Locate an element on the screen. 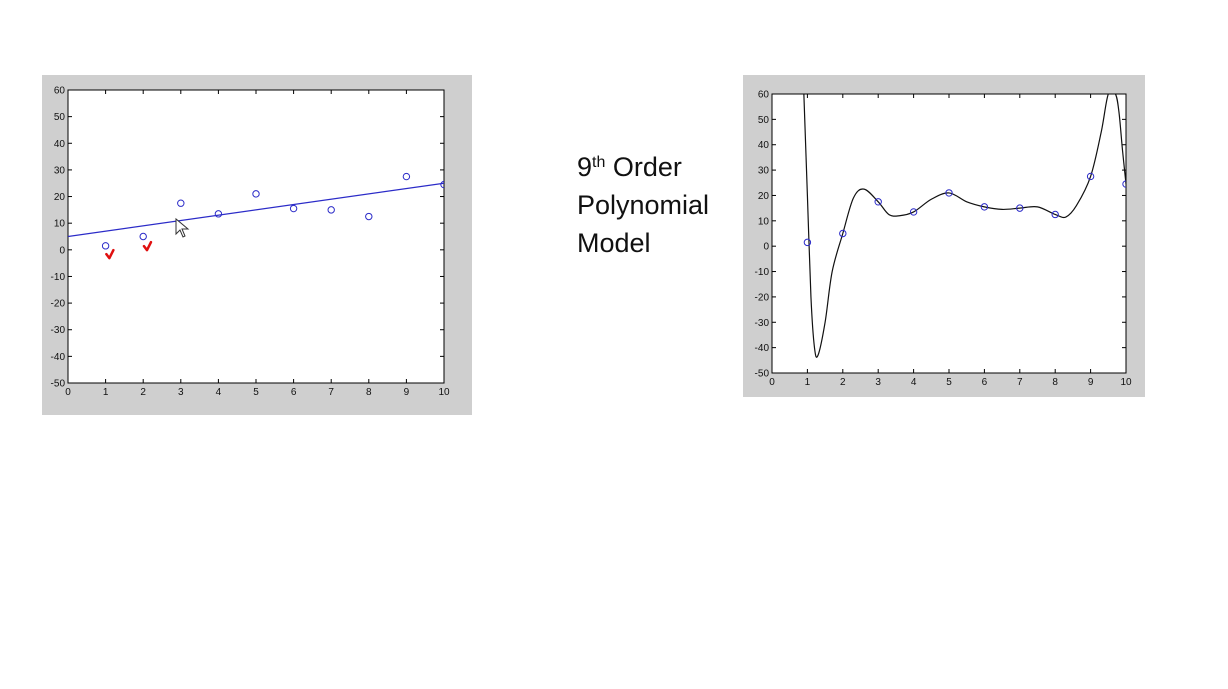  right-x-tick-label: 6 is located at coordinates (985, 382).